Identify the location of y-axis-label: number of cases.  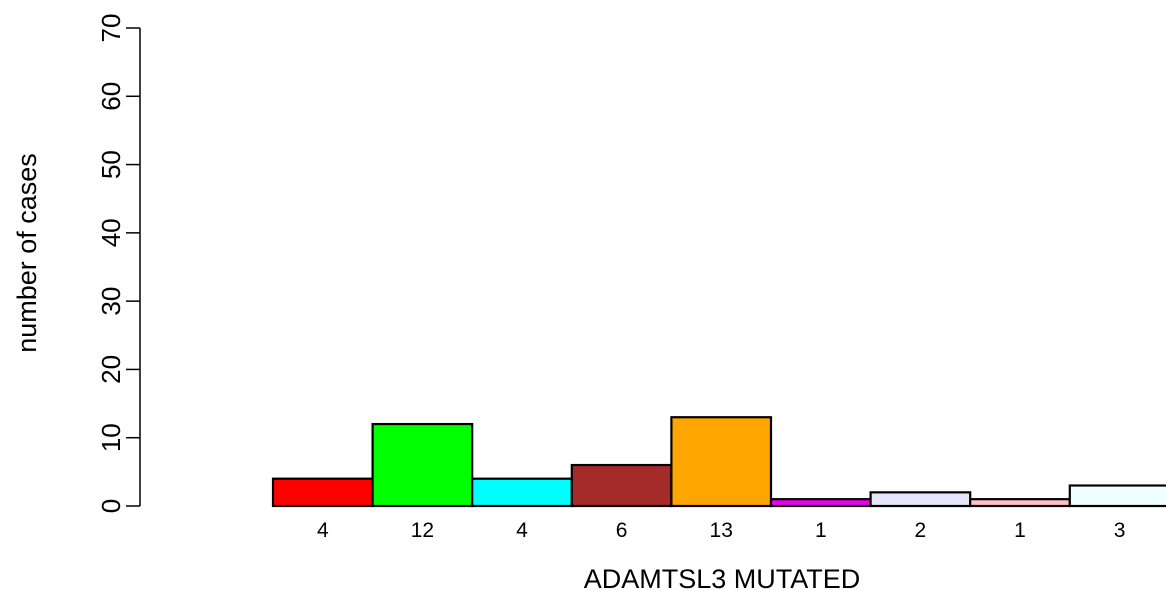
(27, 253).